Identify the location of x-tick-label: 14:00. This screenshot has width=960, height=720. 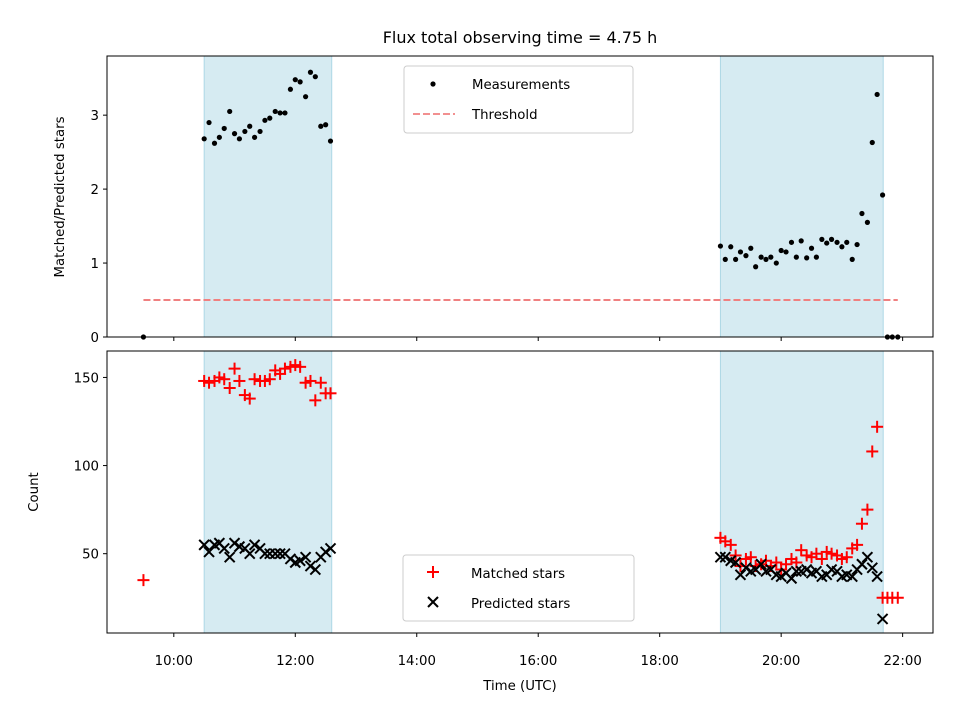
(417, 661).